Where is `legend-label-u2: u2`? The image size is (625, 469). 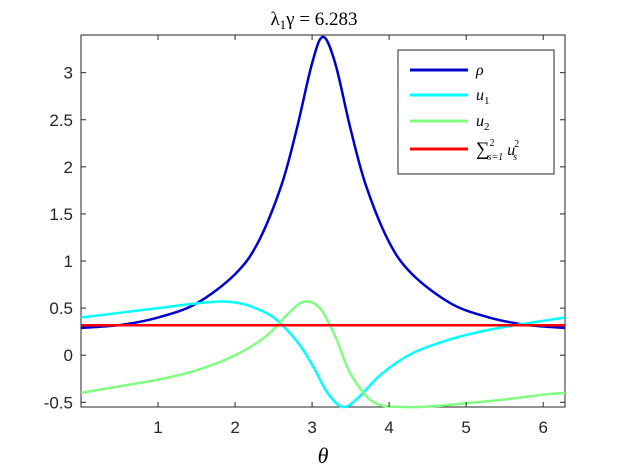
legend-label-u2: u2 is located at coordinates (483, 123).